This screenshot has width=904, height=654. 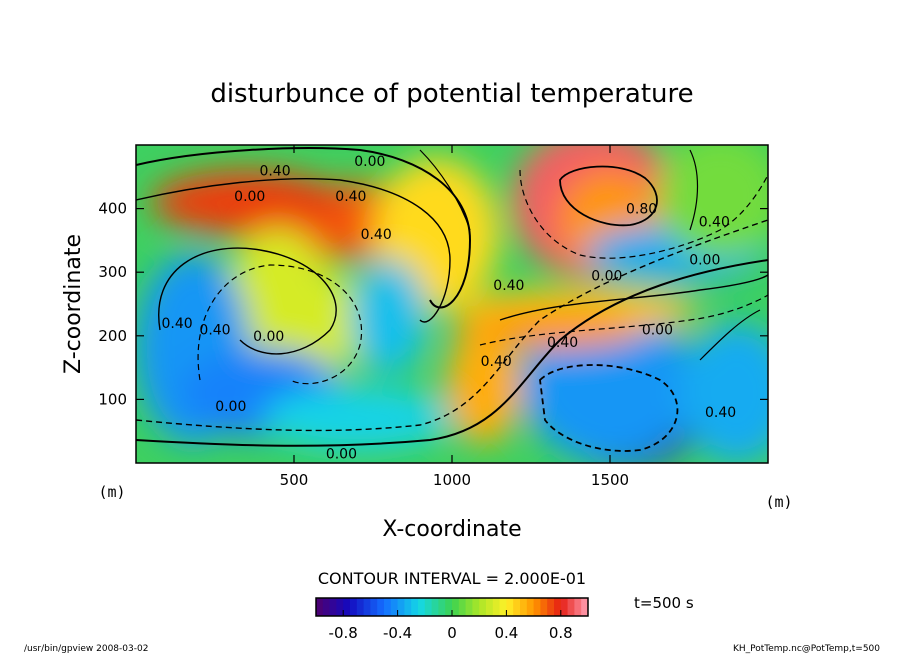 What do you see at coordinates (111, 492) in the screenshot?
I see `x-unit-left: (m)` at bounding box center [111, 492].